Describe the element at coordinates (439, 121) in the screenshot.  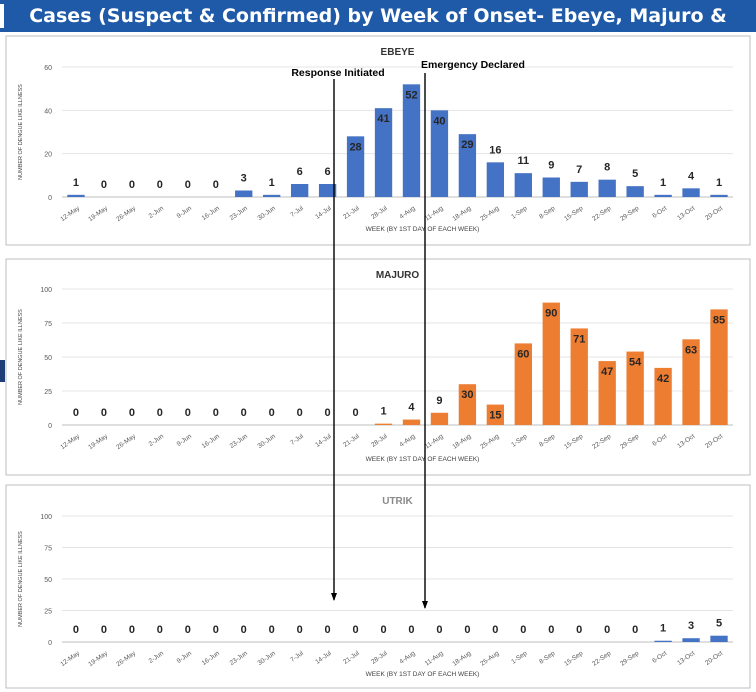
I see `data-label: 40` at that location.